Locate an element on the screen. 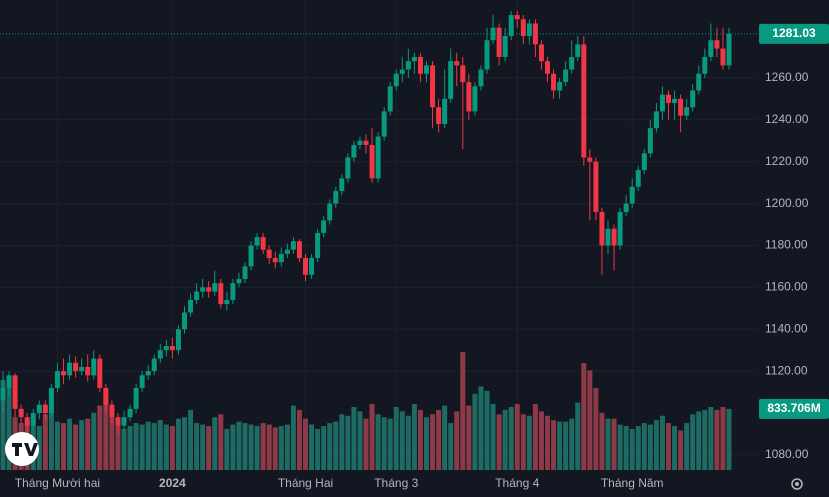 The image size is (829, 497). x-tick-label: Tháng Hai is located at coordinates (305, 483).